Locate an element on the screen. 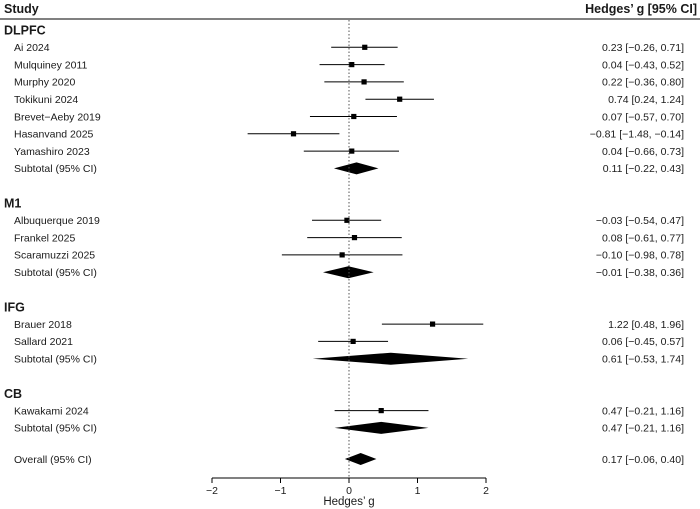 The width and height of the screenshot is (700, 509). overall-diamond is located at coordinates (360, 459).